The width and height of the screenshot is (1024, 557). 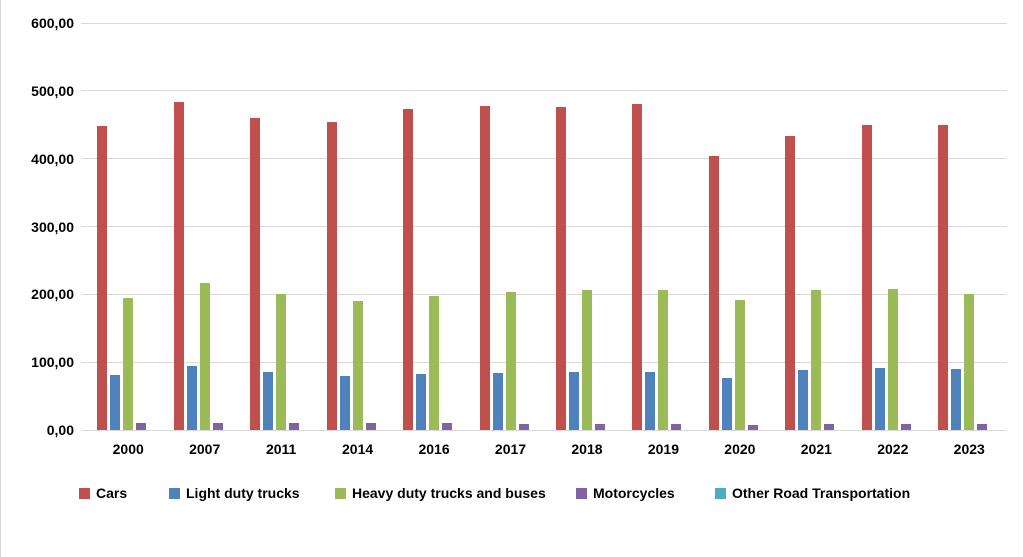 I want to click on x-tick-label: 2023, so click(x=969, y=449).